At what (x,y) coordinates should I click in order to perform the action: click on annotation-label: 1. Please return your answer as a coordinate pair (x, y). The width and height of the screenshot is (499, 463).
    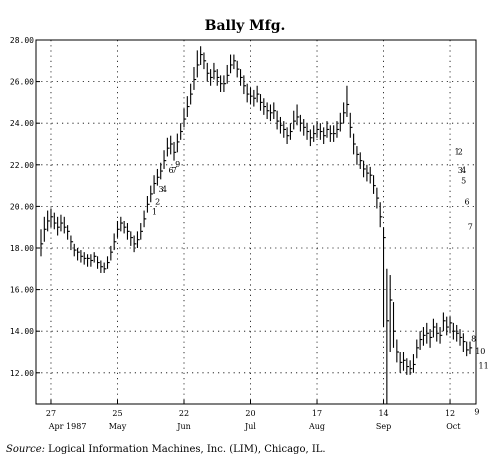
    Looking at the image, I should click on (456, 151).